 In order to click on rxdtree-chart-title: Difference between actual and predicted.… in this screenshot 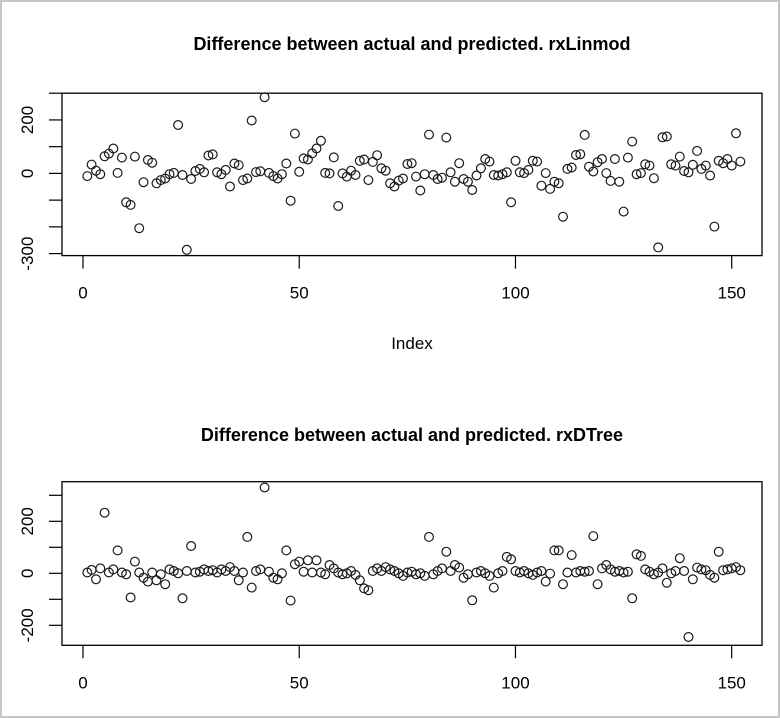, I will do `click(412, 435)`.